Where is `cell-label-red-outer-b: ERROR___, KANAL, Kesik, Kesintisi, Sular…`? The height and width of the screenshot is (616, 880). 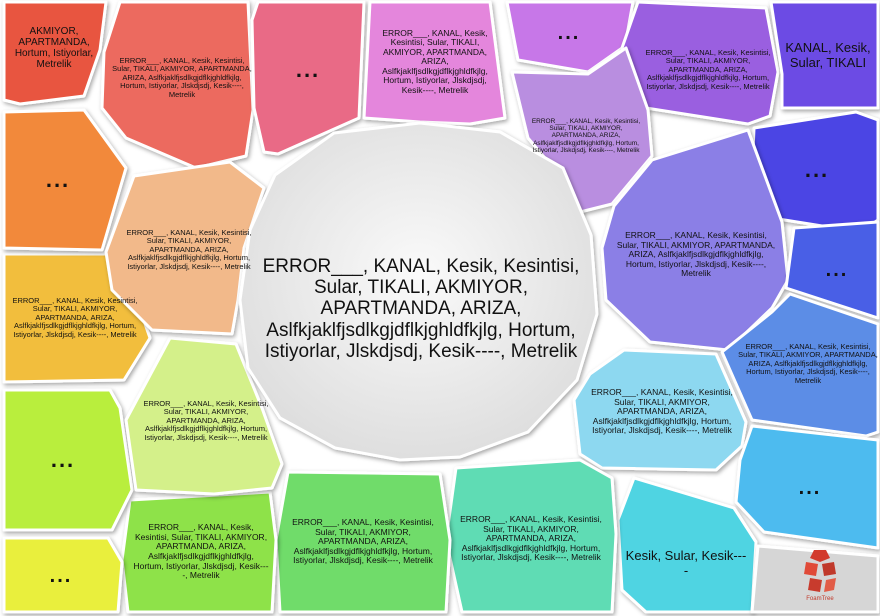 cell-label-red-outer-b: ERROR___, KANAL, Kesik, Kesintisi, Sular… is located at coordinates (182, 77).